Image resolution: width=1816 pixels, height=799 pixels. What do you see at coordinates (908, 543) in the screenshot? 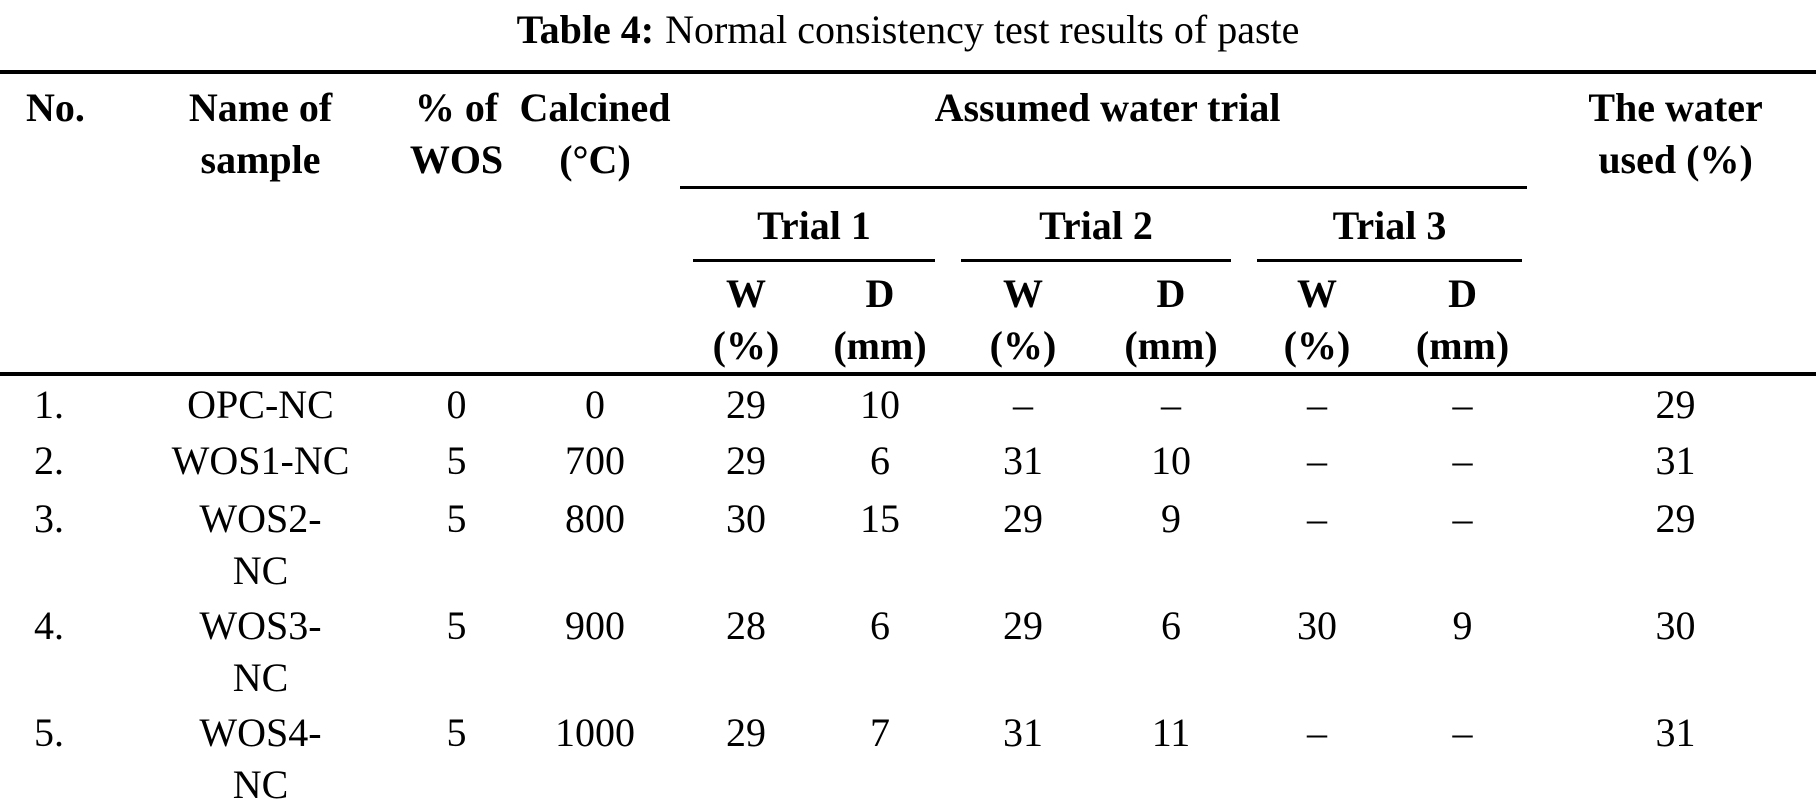
I see `table-row: 3. WOS2- NC 5 800 30 15 29 9 – – 29` at bounding box center [908, 543].